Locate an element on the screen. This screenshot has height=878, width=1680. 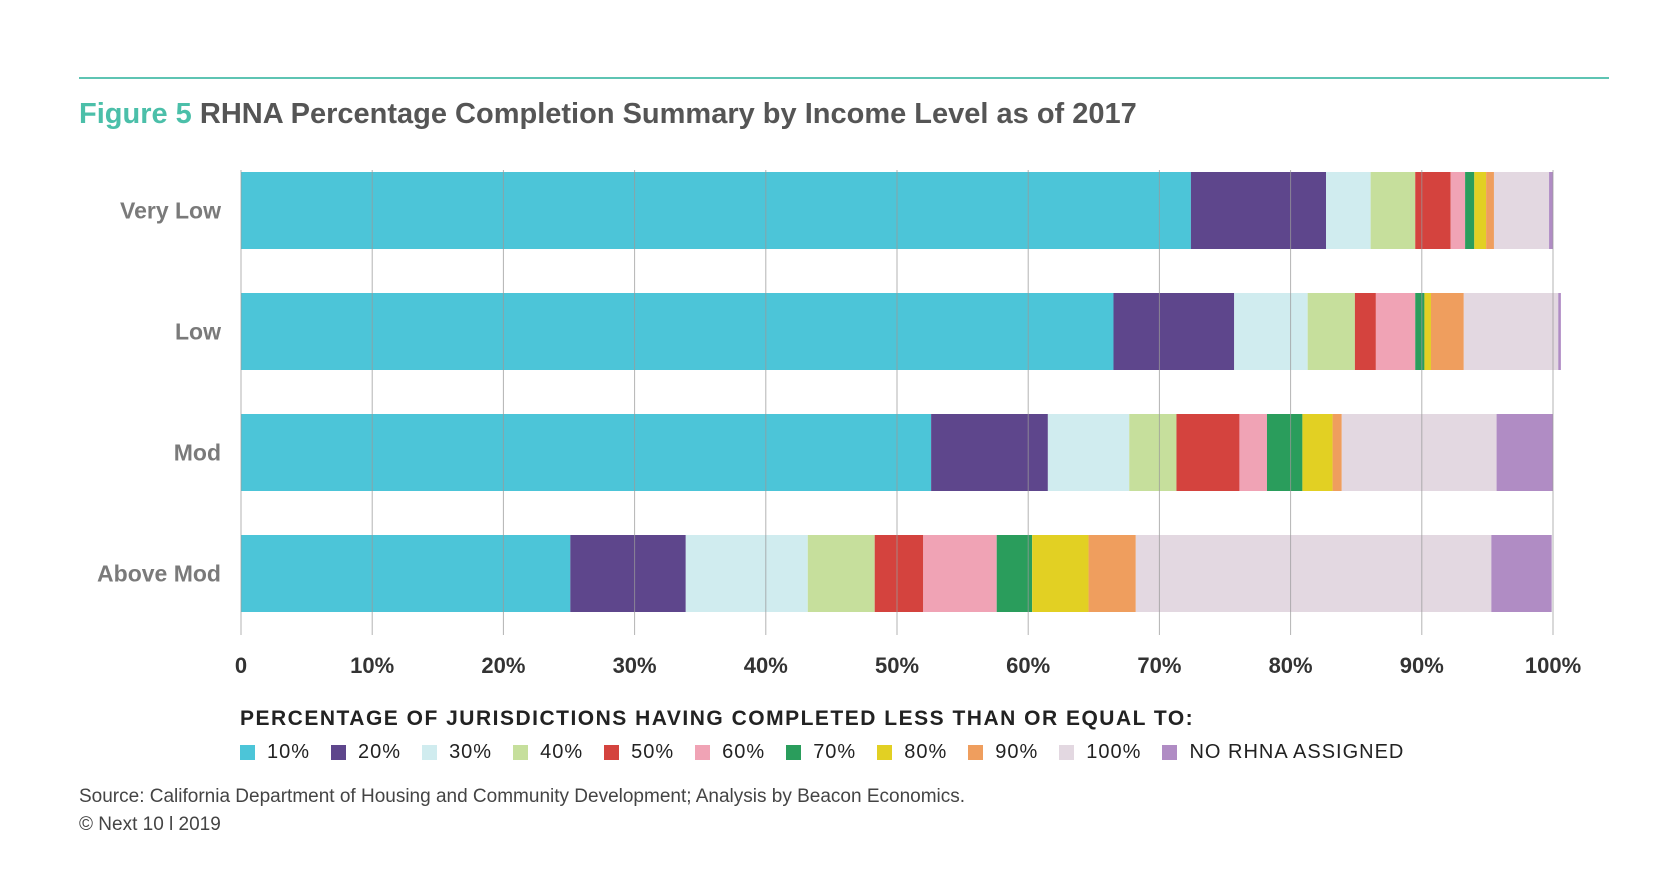
legend-item-5: 50% is located at coordinates (639, 752).